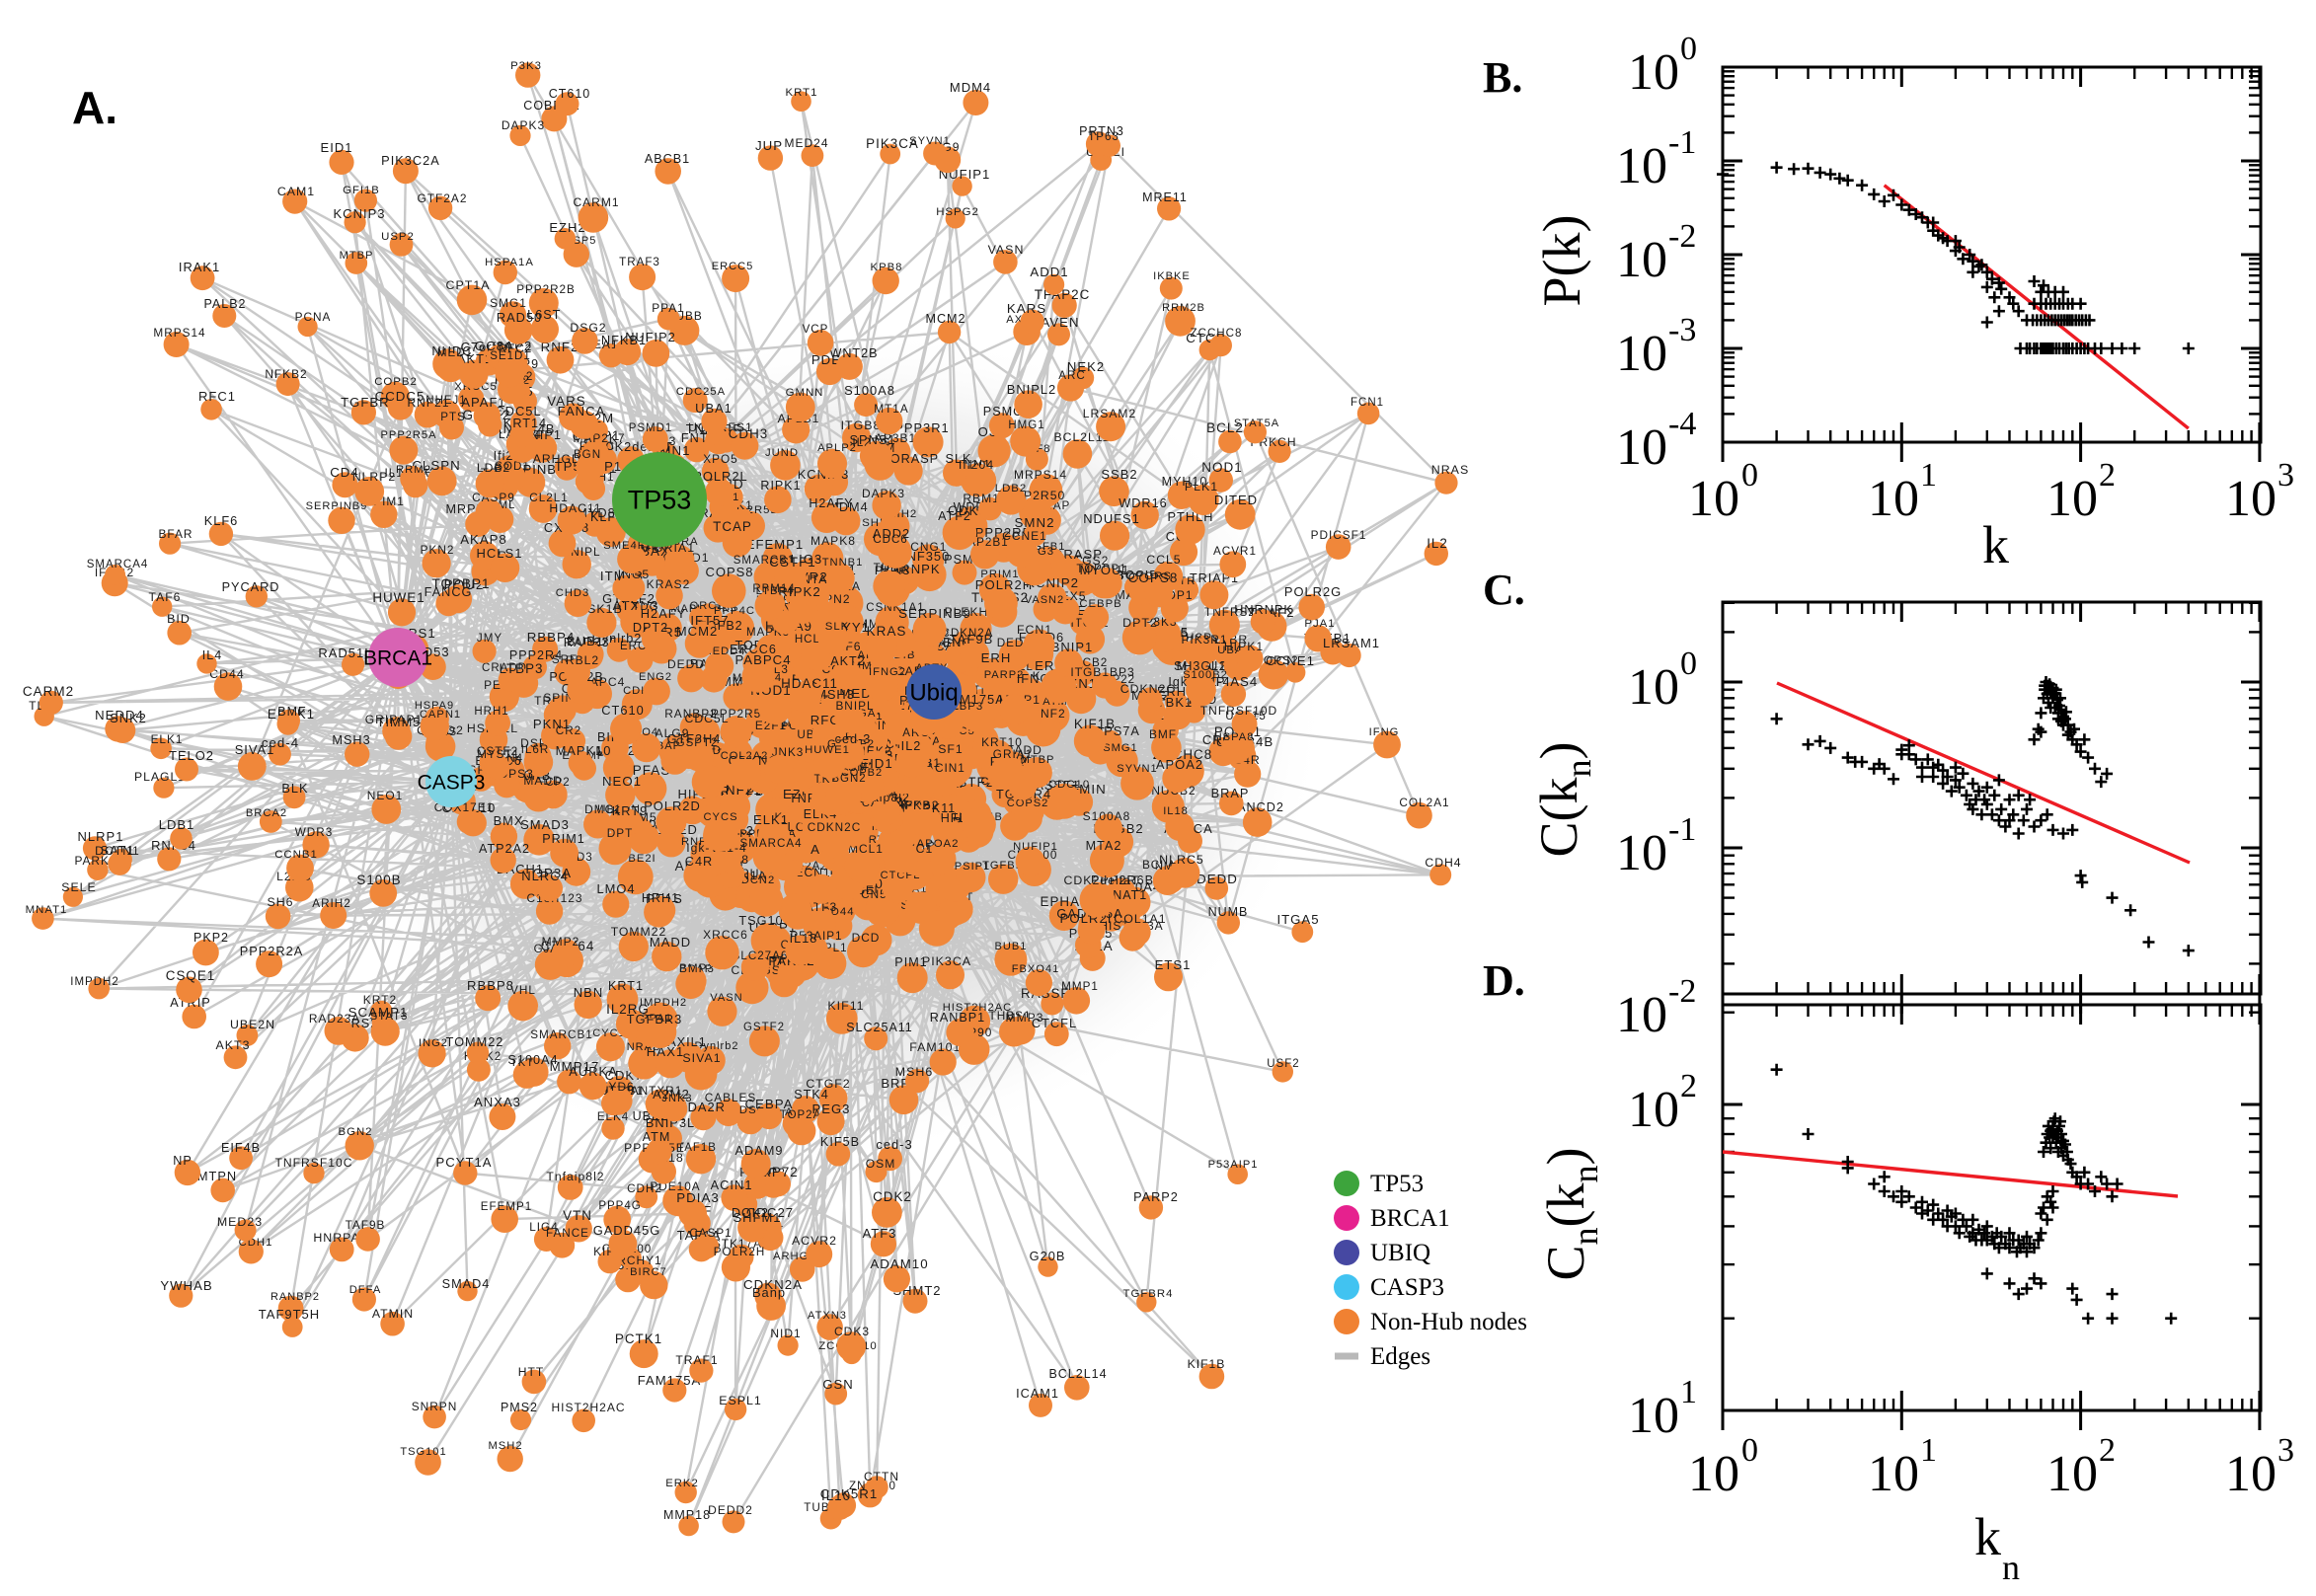 The height and width of the screenshot is (1596, 2316). What do you see at coordinates (806, 143) in the screenshot?
I see `svg-text: MED24` at bounding box center [806, 143].